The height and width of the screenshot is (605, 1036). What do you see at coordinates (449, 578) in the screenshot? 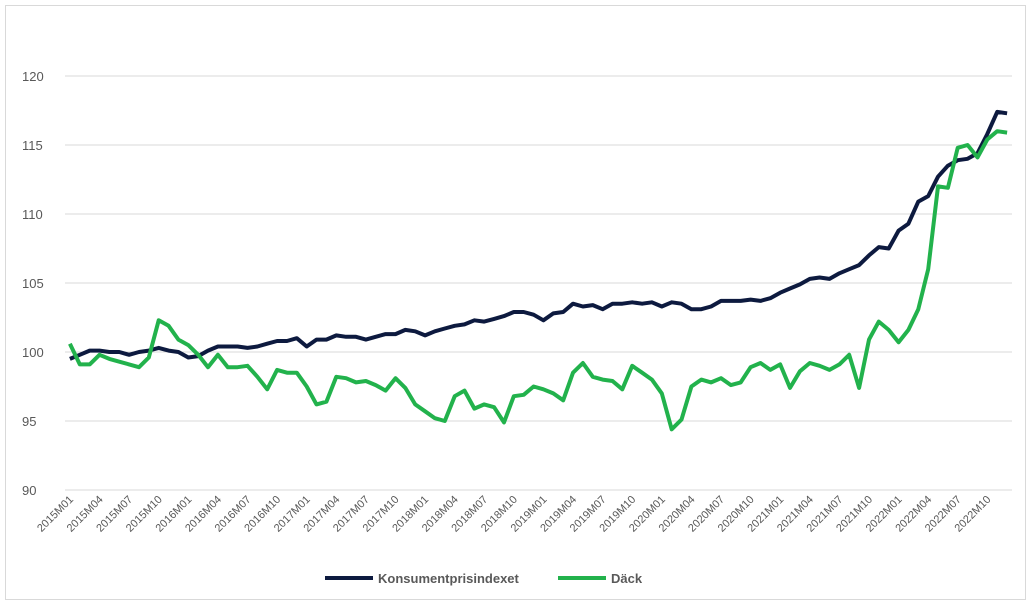
I see `legend-label: Konsumentprisindexet` at bounding box center [449, 578].